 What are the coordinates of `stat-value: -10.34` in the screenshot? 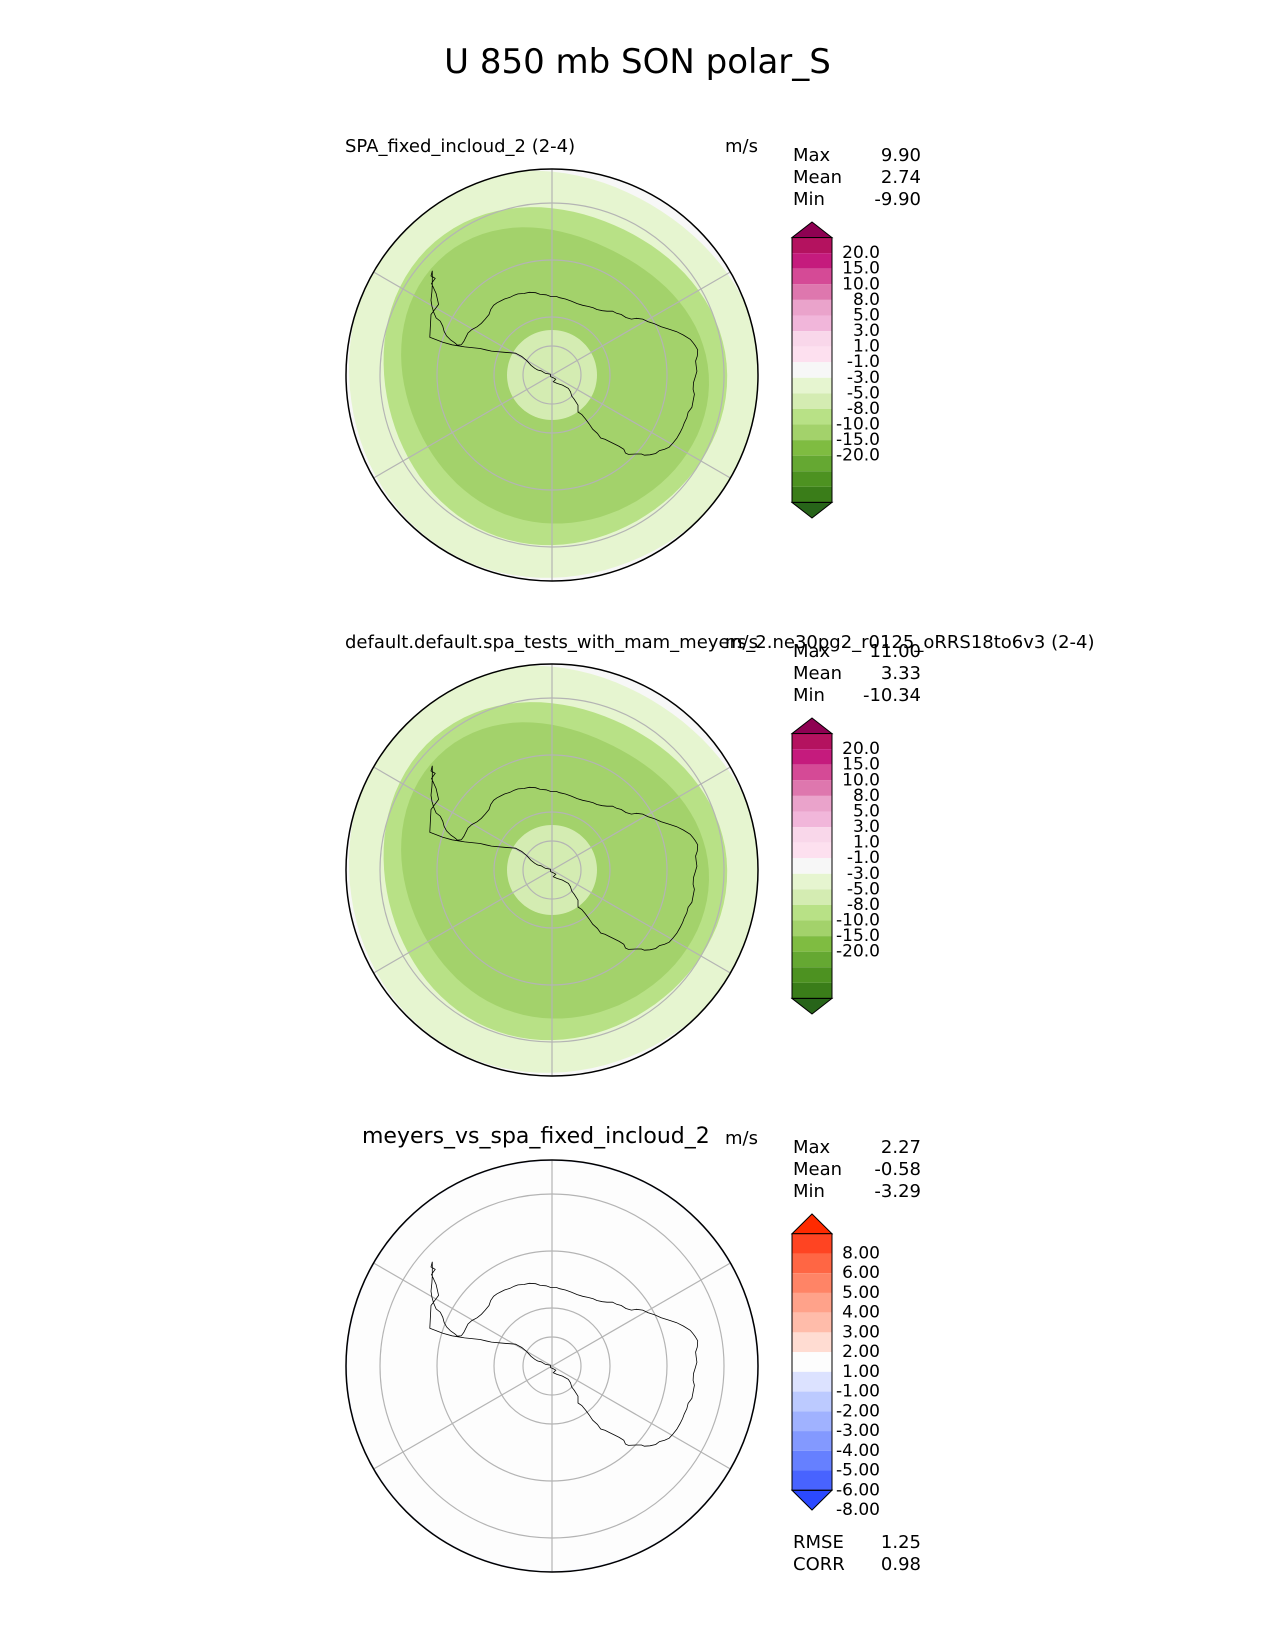 It's located at (891, 695).